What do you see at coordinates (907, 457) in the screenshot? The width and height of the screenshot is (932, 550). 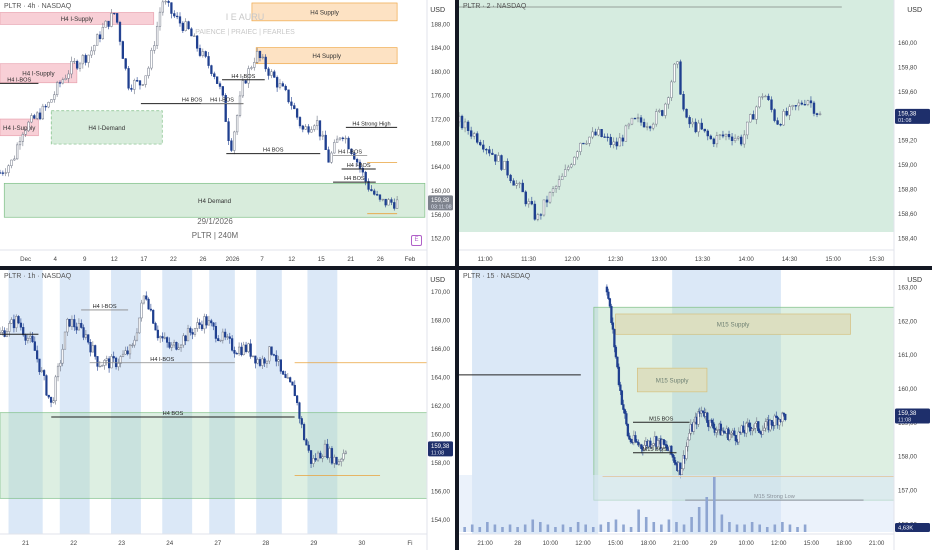 I see `y-tick-label: 158,00` at bounding box center [907, 457].